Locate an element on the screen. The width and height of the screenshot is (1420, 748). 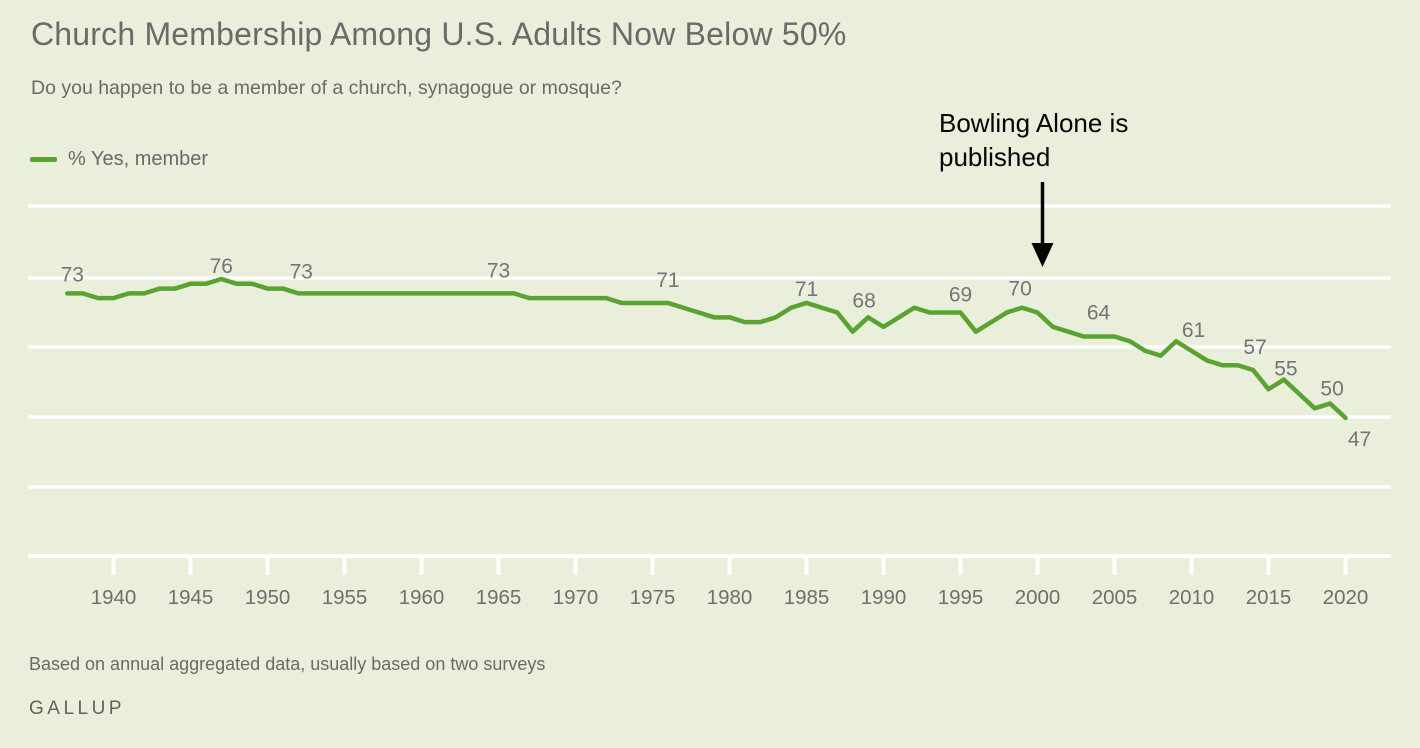
x-axis-label: 1990 is located at coordinates (884, 597).